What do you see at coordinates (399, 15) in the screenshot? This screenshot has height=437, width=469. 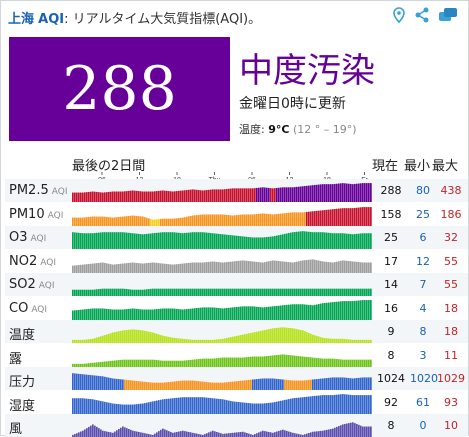 I see `map-pin-icon` at bounding box center [399, 15].